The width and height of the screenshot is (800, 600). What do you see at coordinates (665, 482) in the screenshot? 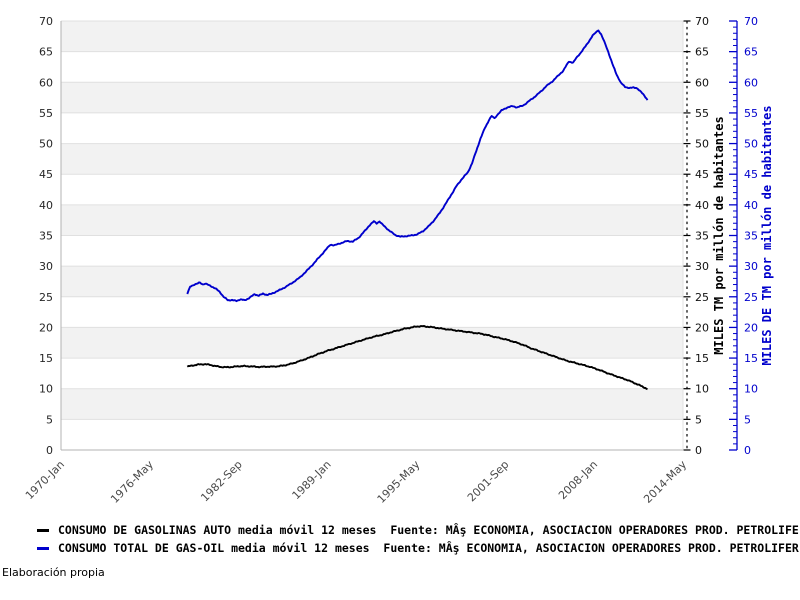
I see `svg-text: 2014-May` at bounding box center [665, 482].